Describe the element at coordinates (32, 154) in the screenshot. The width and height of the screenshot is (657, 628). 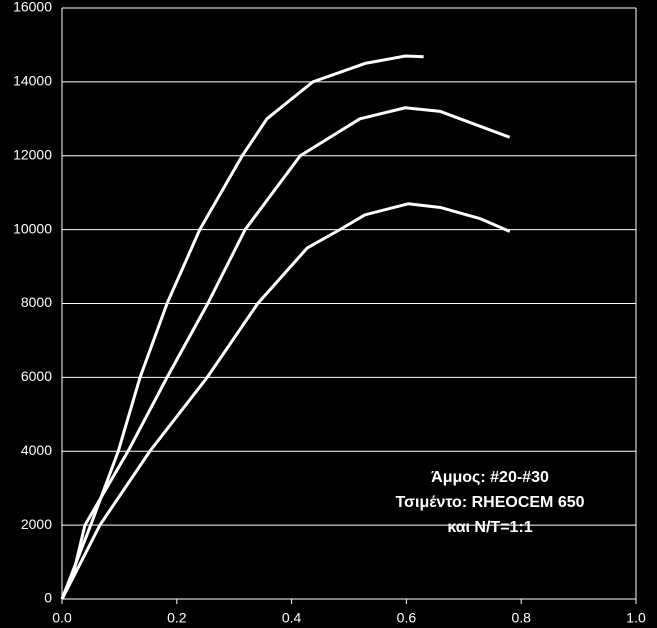
I see `y-tick-label: 12000` at that location.